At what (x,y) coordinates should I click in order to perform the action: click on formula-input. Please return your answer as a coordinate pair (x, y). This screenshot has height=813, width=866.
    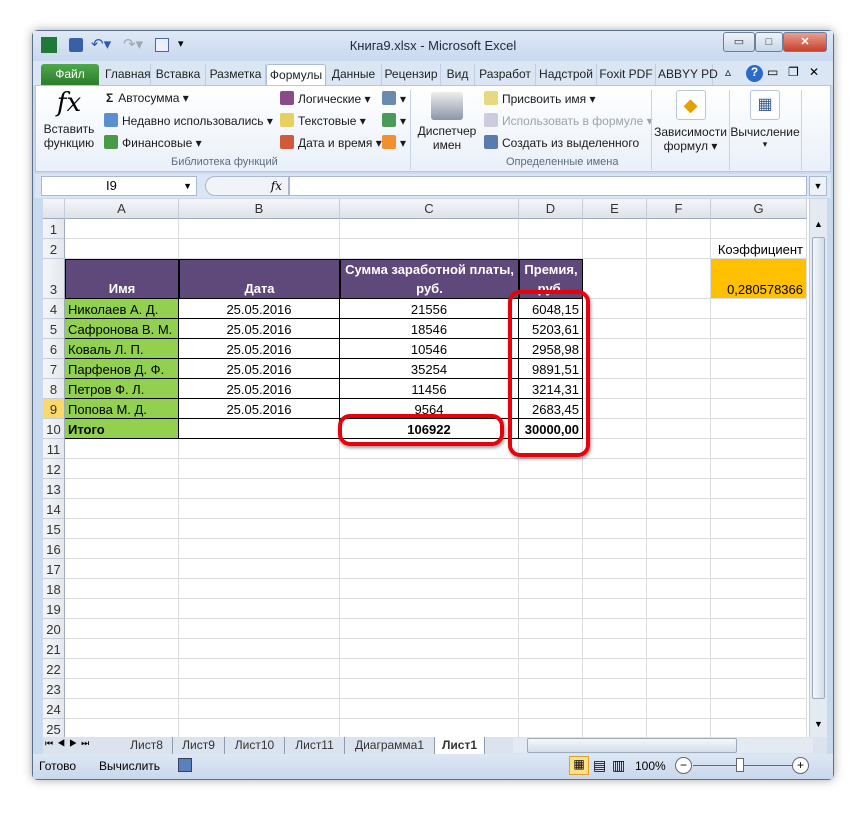
    Looking at the image, I should click on (548, 186).